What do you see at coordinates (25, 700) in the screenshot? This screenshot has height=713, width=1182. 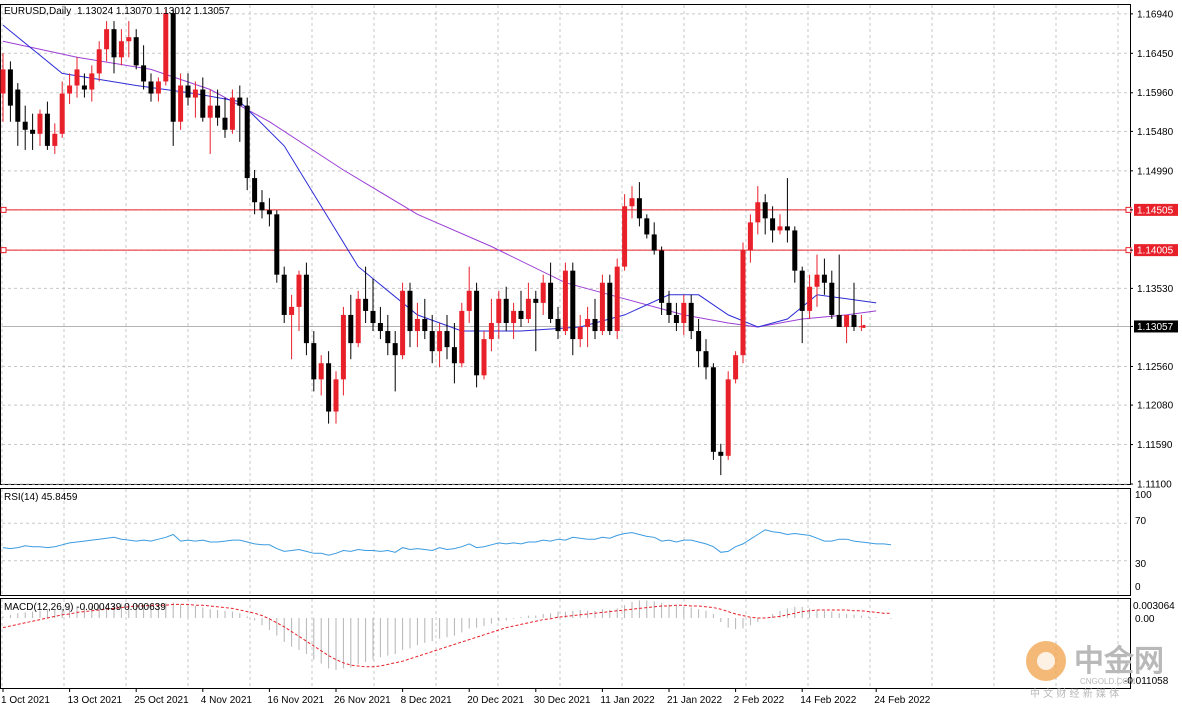 I see `date-label: 1 Oct 2021` at bounding box center [25, 700].